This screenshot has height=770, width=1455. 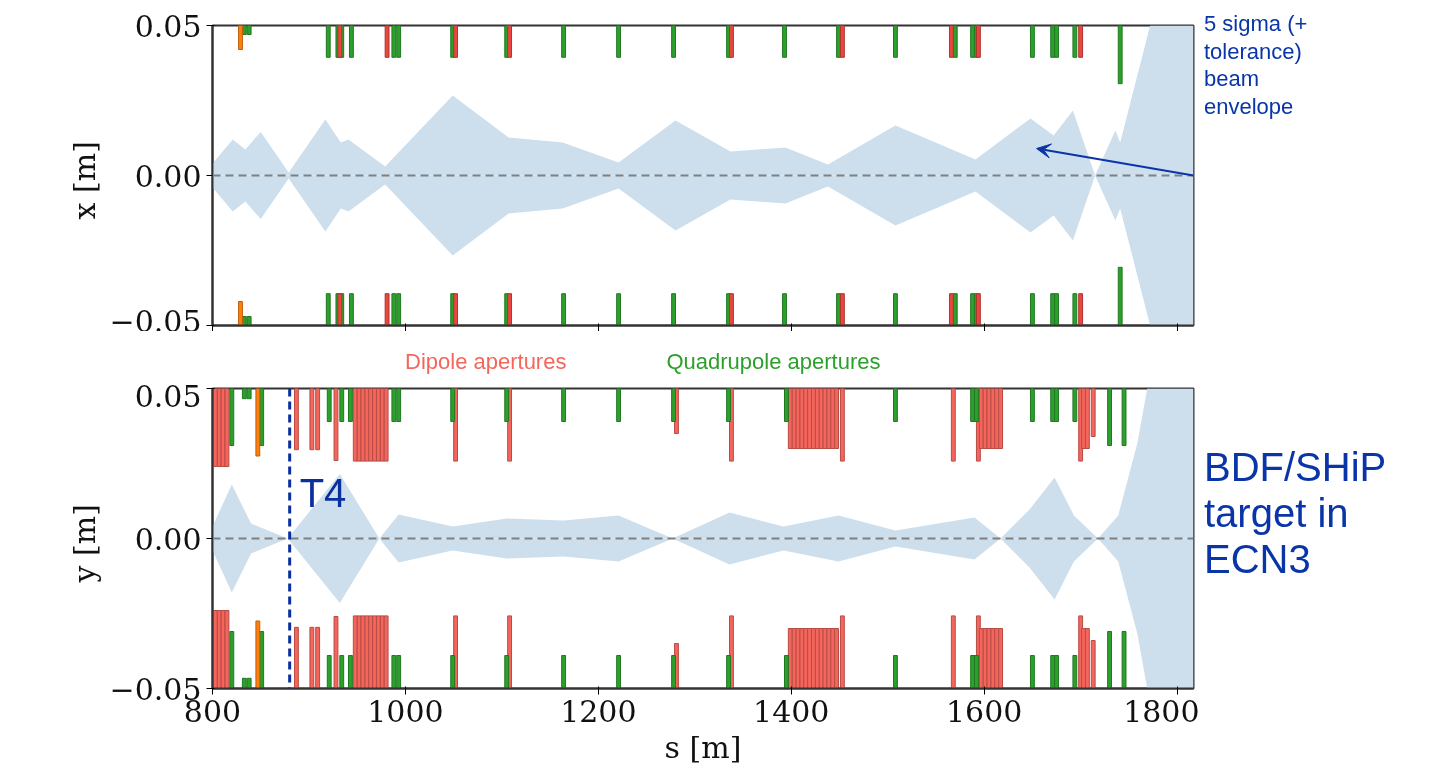 What do you see at coordinates (791, 711) in the screenshot?
I see `x-tick-label: 1400` at bounding box center [791, 711].